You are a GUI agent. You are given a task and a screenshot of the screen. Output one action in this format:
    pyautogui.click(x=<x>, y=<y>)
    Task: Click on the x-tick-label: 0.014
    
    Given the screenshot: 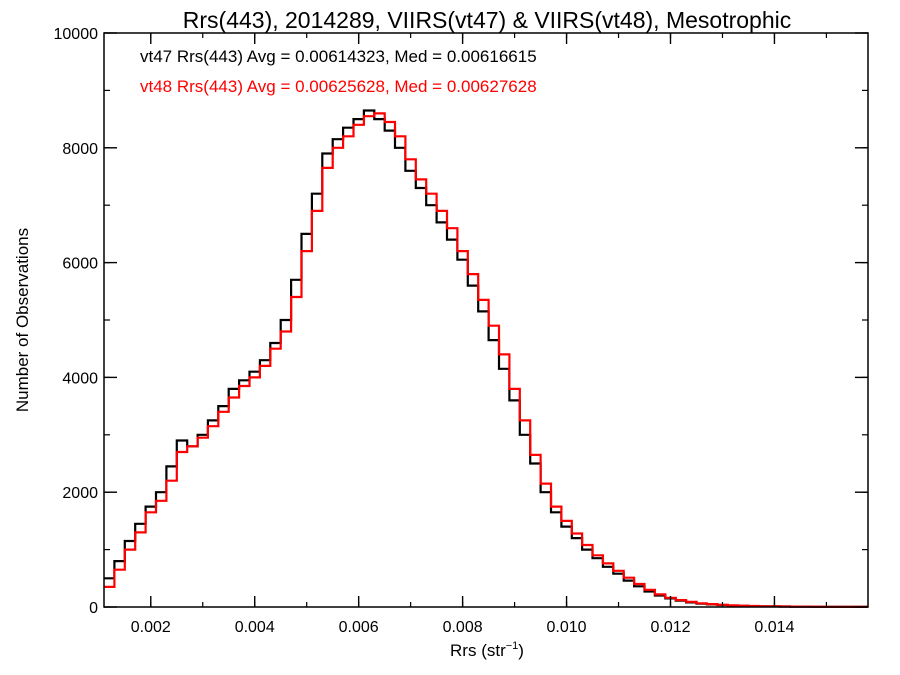 What is the action you would take?
    pyautogui.click(x=774, y=627)
    